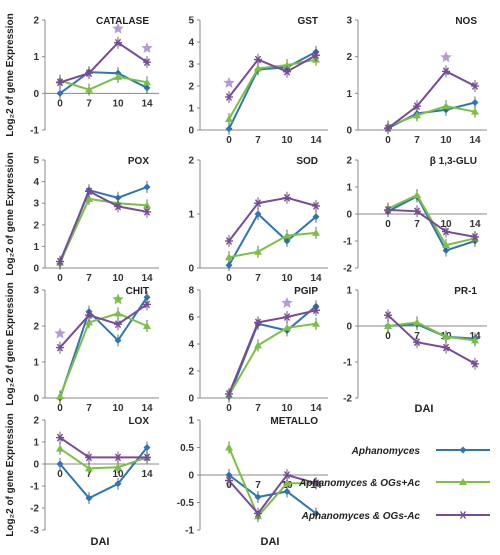 The width and height of the screenshot is (500, 555). Describe the element at coordinates (118, 408) in the screenshot. I see `x-tick-label: 10` at that location.